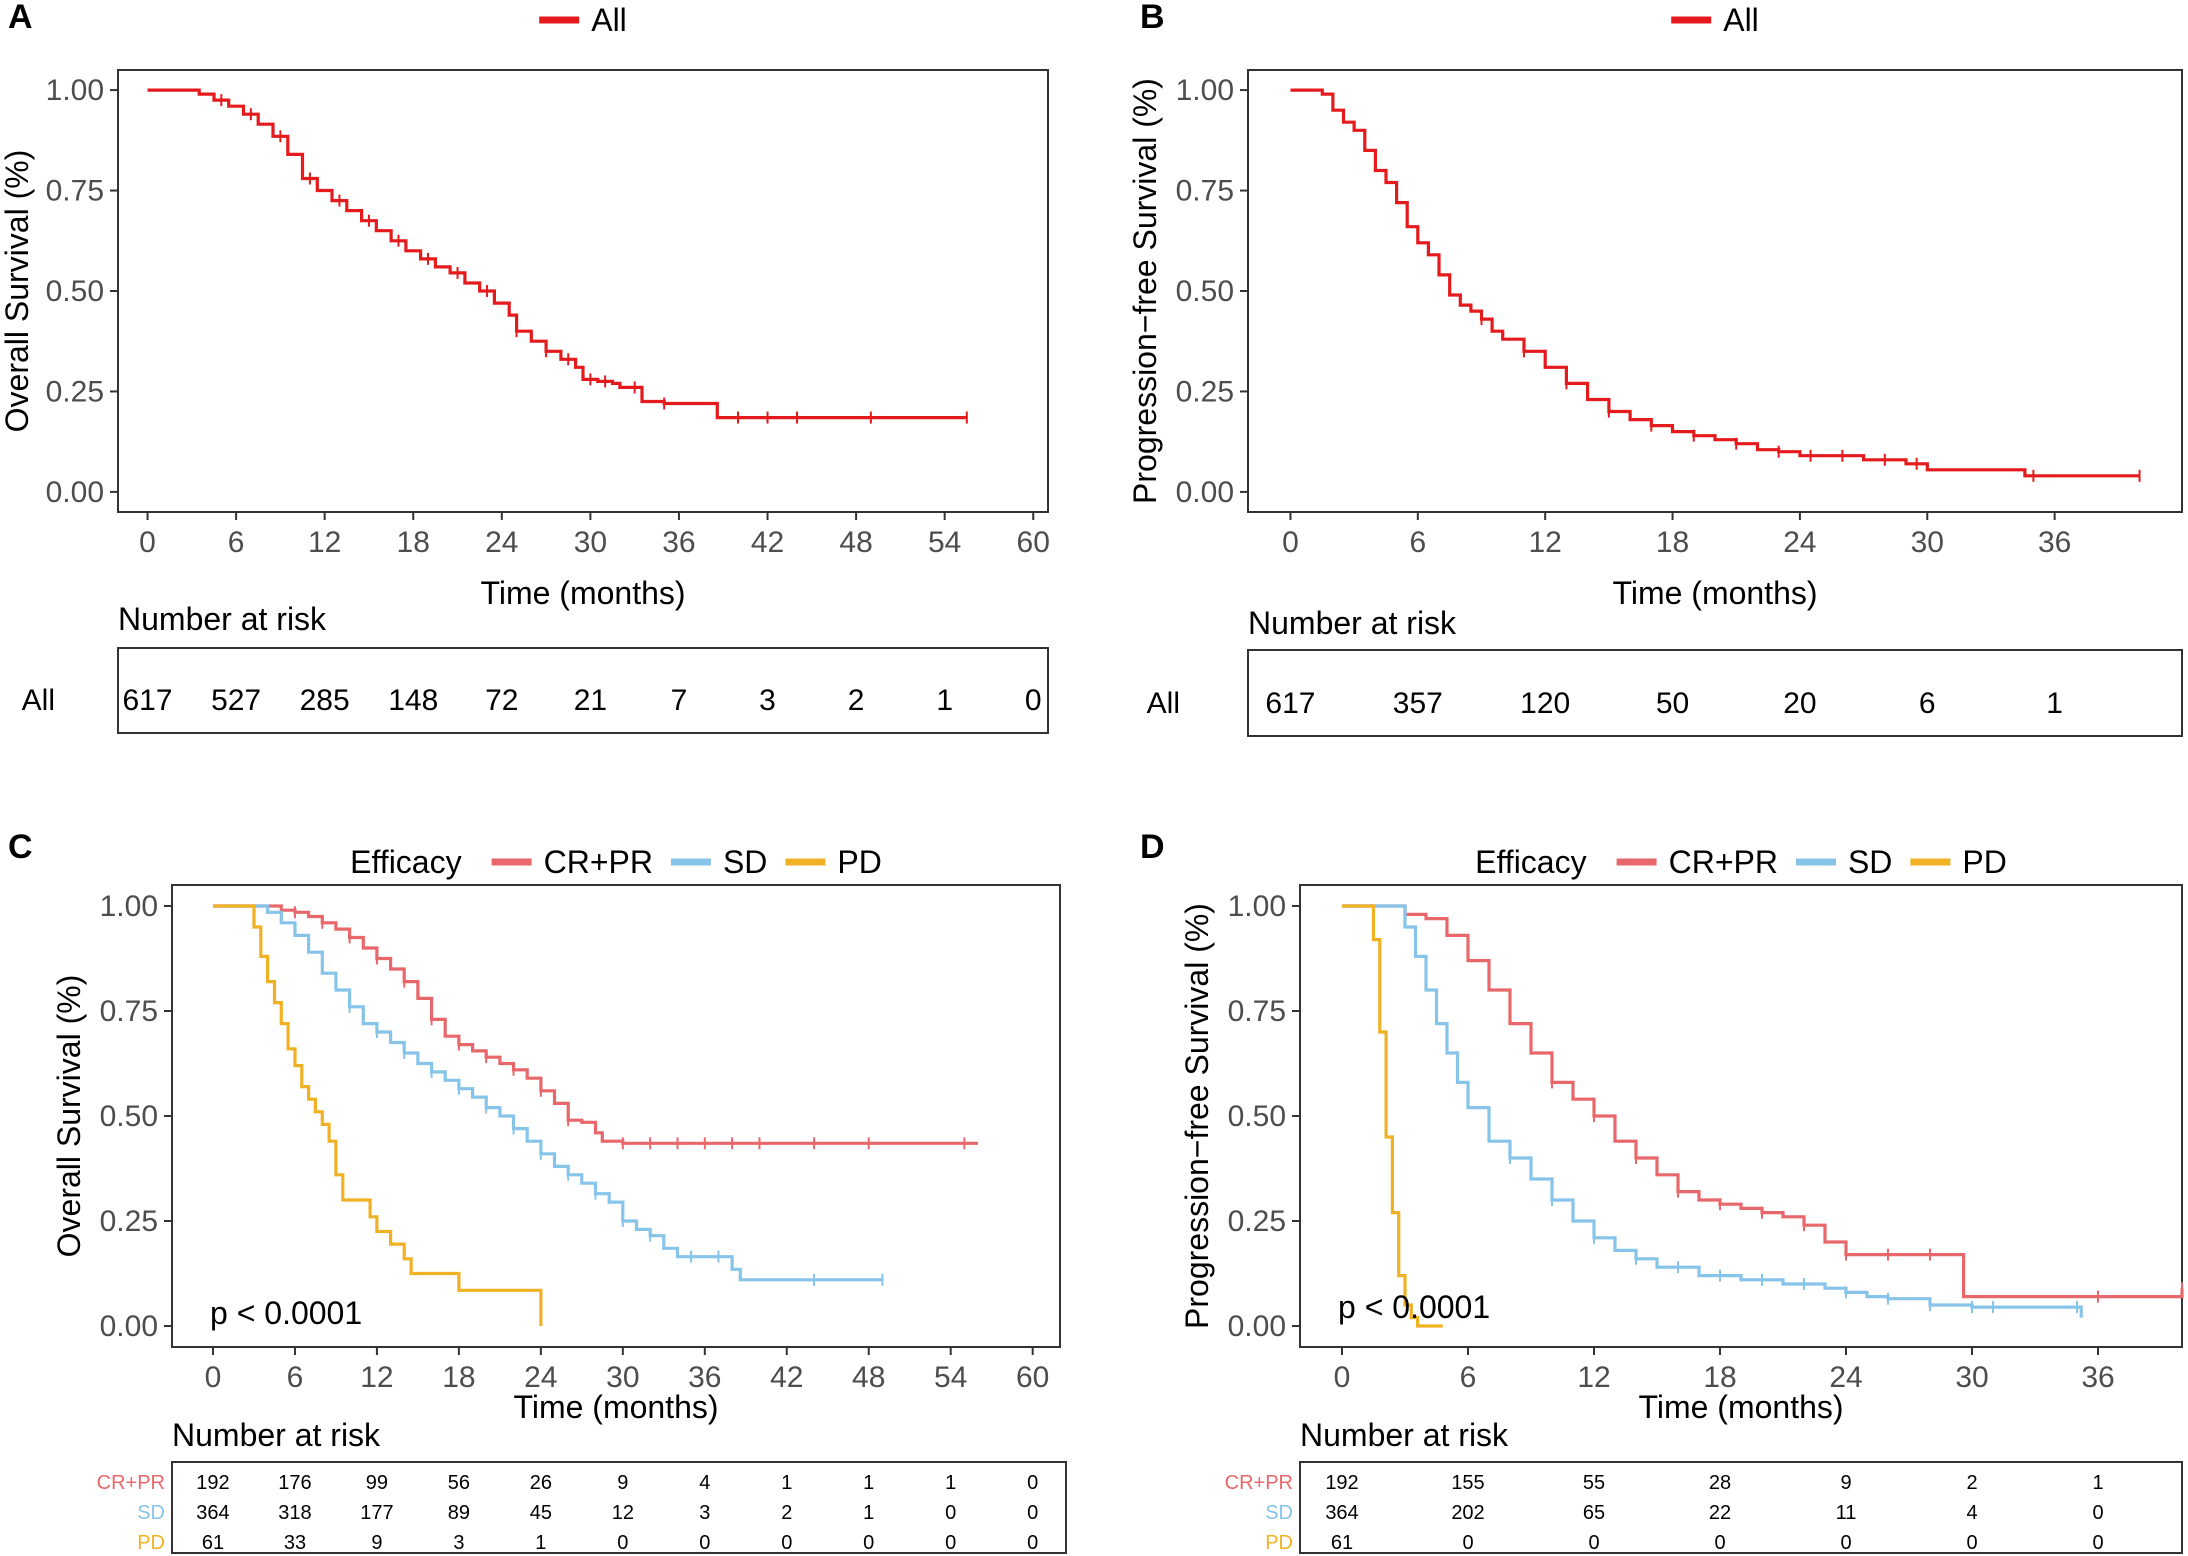 The height and width of the screenshot is (1556, 2188). Describe the element at coordinates (286, 1313) in the screenshot. I see `p-value: p < 0.0001` at that location.